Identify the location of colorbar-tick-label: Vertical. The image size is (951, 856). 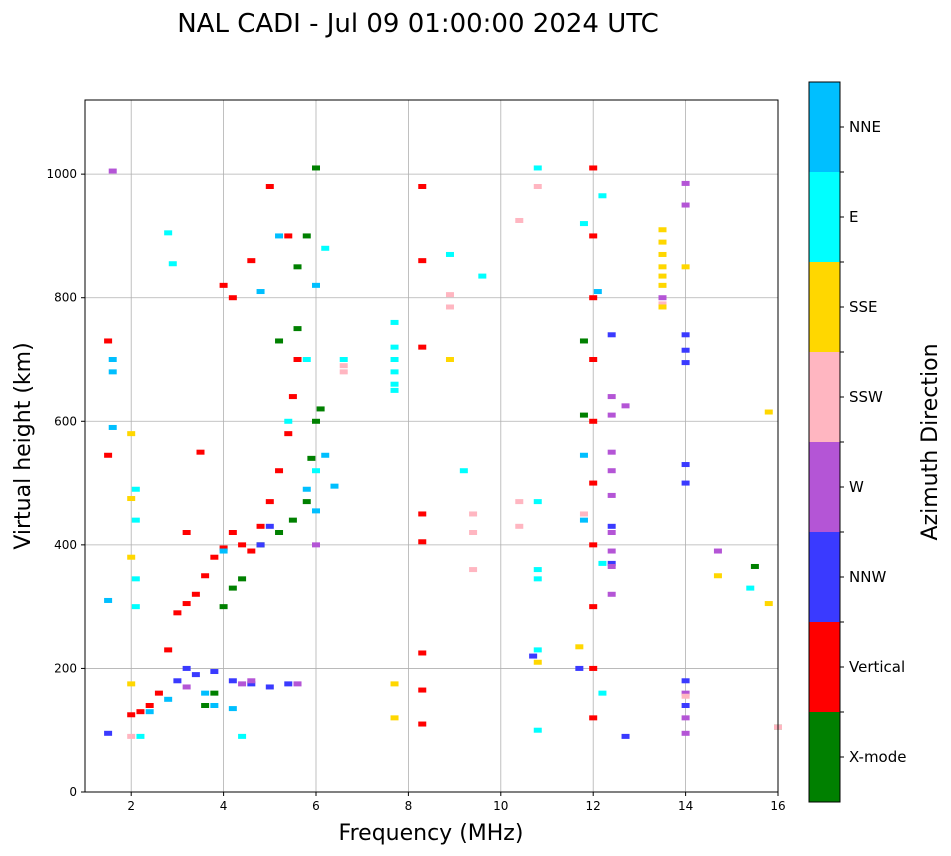
(877, 667).